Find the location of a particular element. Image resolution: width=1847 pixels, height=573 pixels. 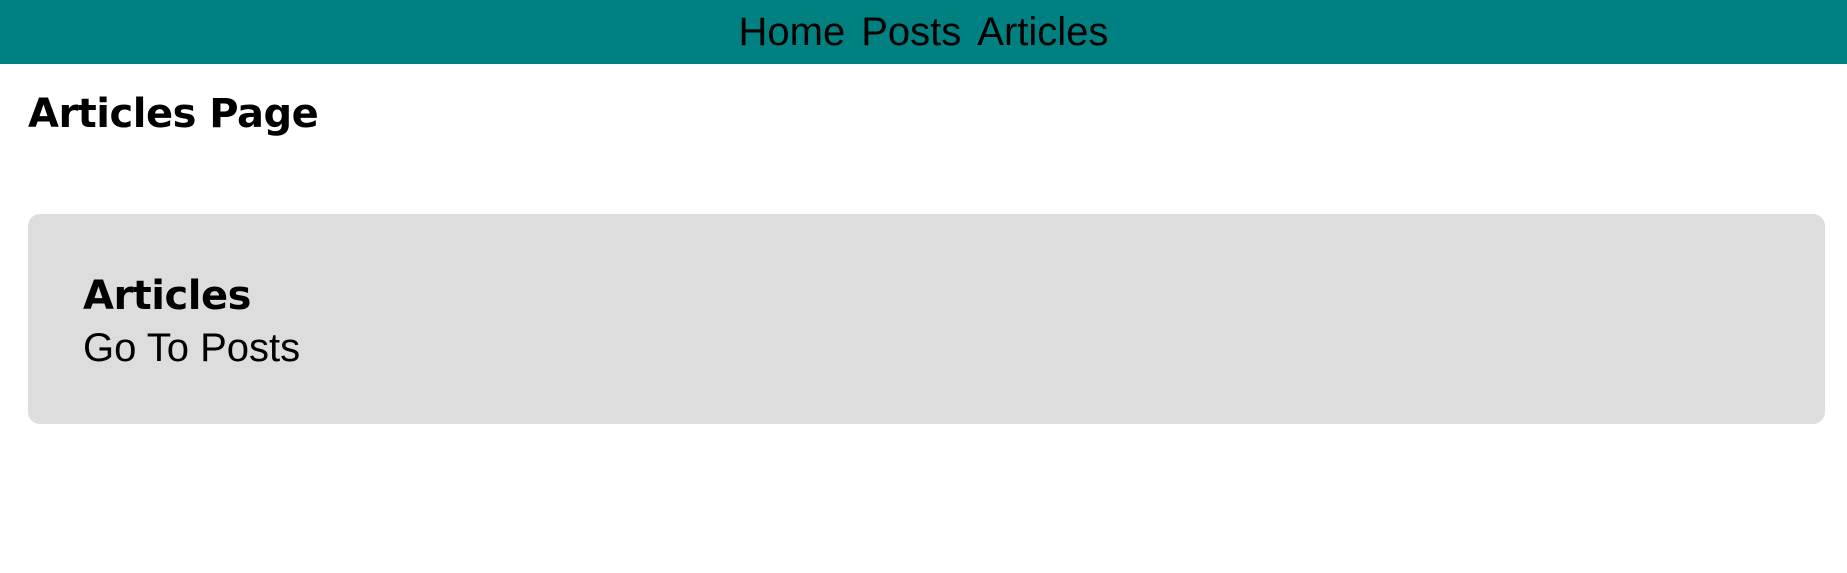

page-title: Articles Page is located at coordinates (173, 114).